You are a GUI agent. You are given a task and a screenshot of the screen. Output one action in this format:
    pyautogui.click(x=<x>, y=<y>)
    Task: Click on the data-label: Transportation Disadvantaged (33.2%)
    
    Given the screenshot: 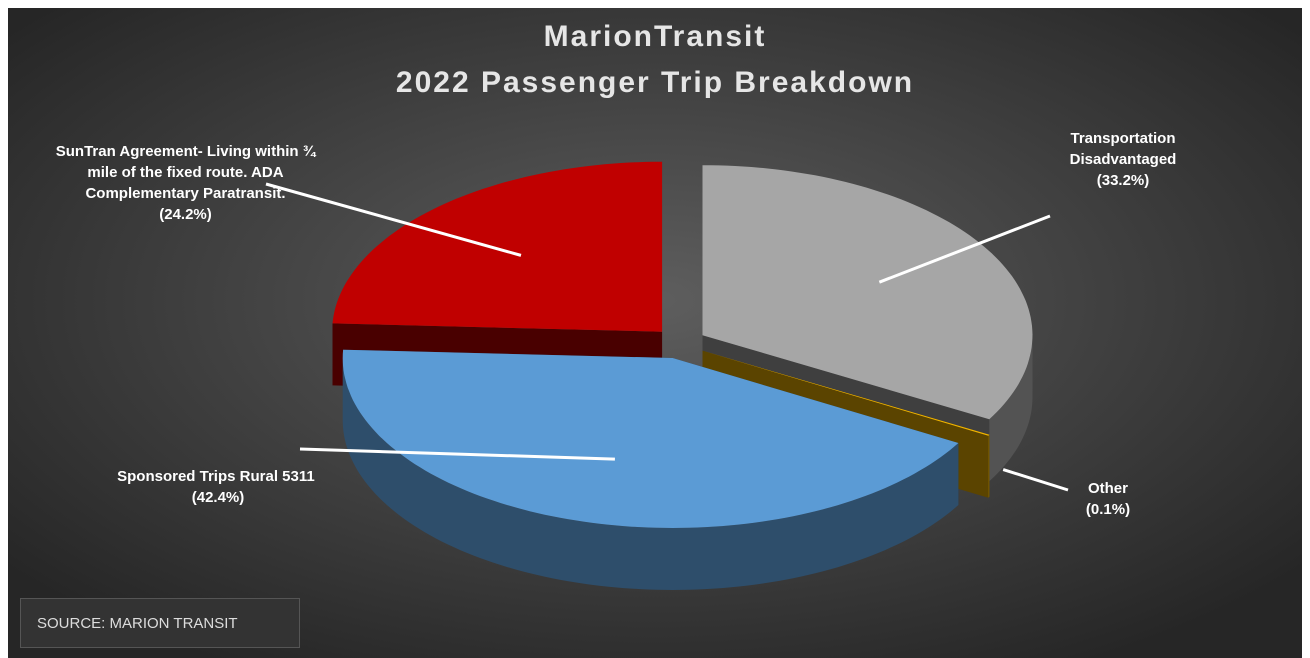 What is the action you would take?
    pyautogui.click(x=1123, y=159)
    